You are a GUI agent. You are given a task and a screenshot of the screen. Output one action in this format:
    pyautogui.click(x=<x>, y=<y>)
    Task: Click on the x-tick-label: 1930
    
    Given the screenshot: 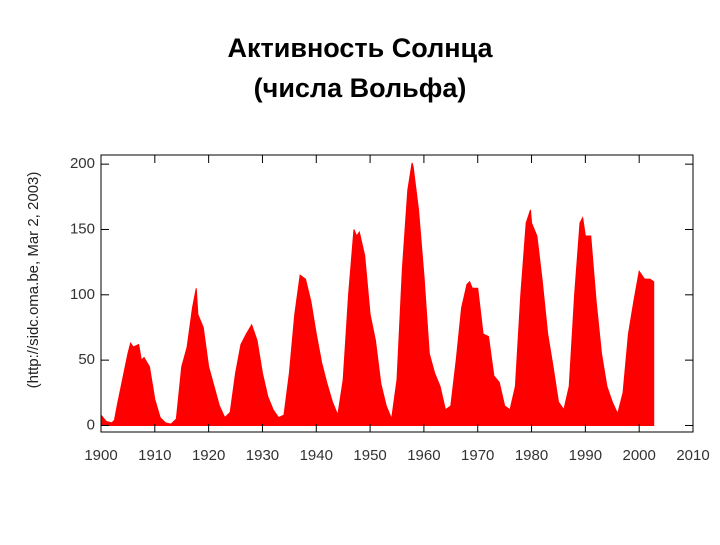 What is the action you would take?
    pyautogui.click(x=262, y=455)
    